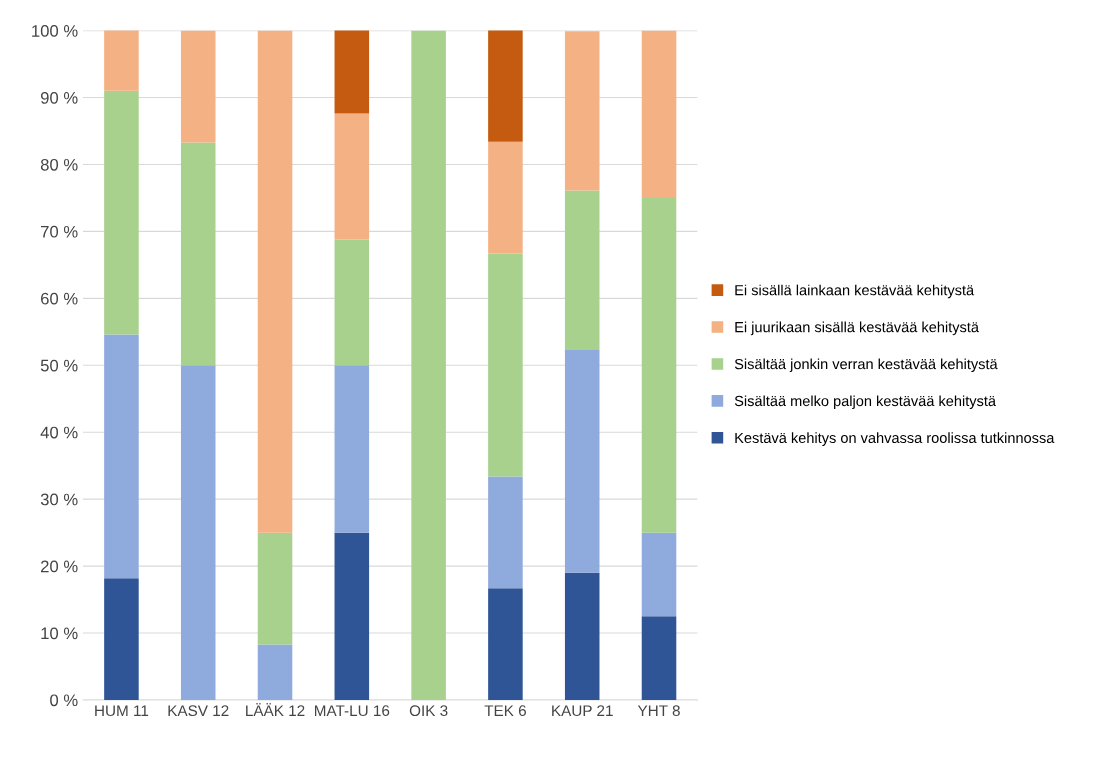  Describe the element at coordinates (59, 432) in the screenshot. I see `y-tick-label: 40 %` at that location.